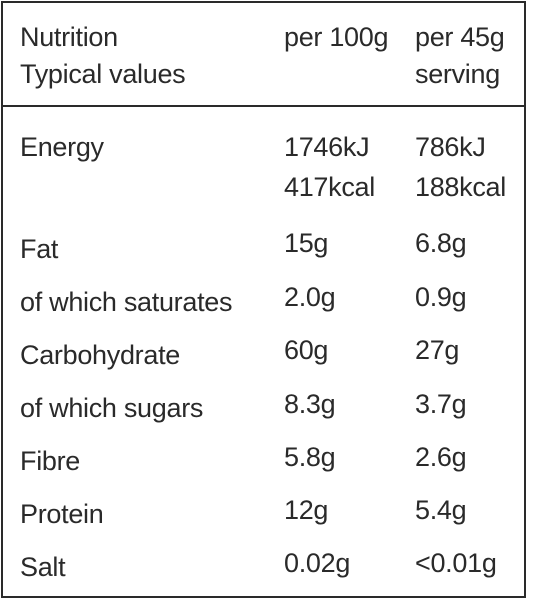 The width and height of the screenshot is (533, 605). Describe the element at coordinates (460, 187) in the screenshot. I see `cell-per-serving-kcal: 188kcal` at that location.